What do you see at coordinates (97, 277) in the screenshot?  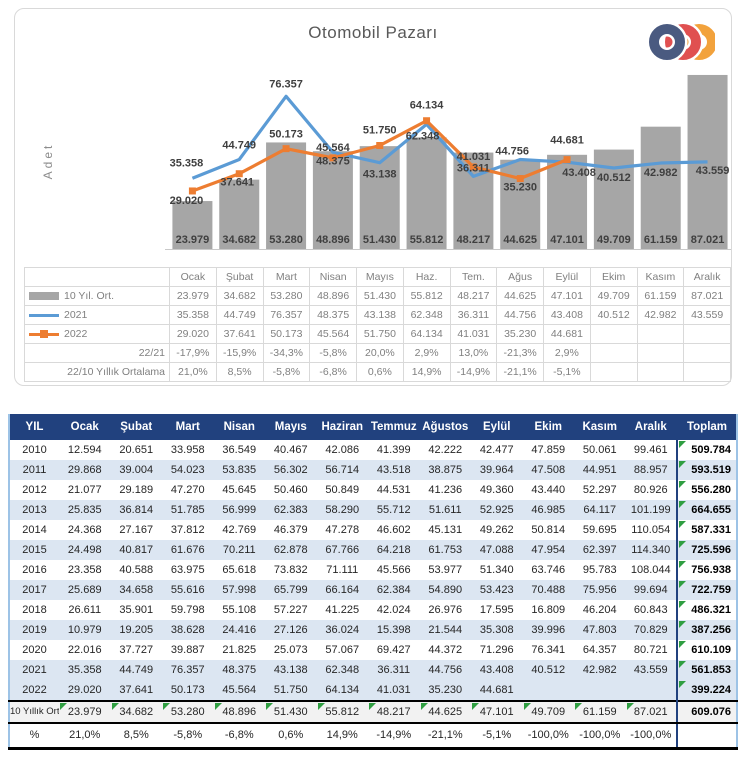 I see `legend-corner-cell` at bounding box center [97, 277].